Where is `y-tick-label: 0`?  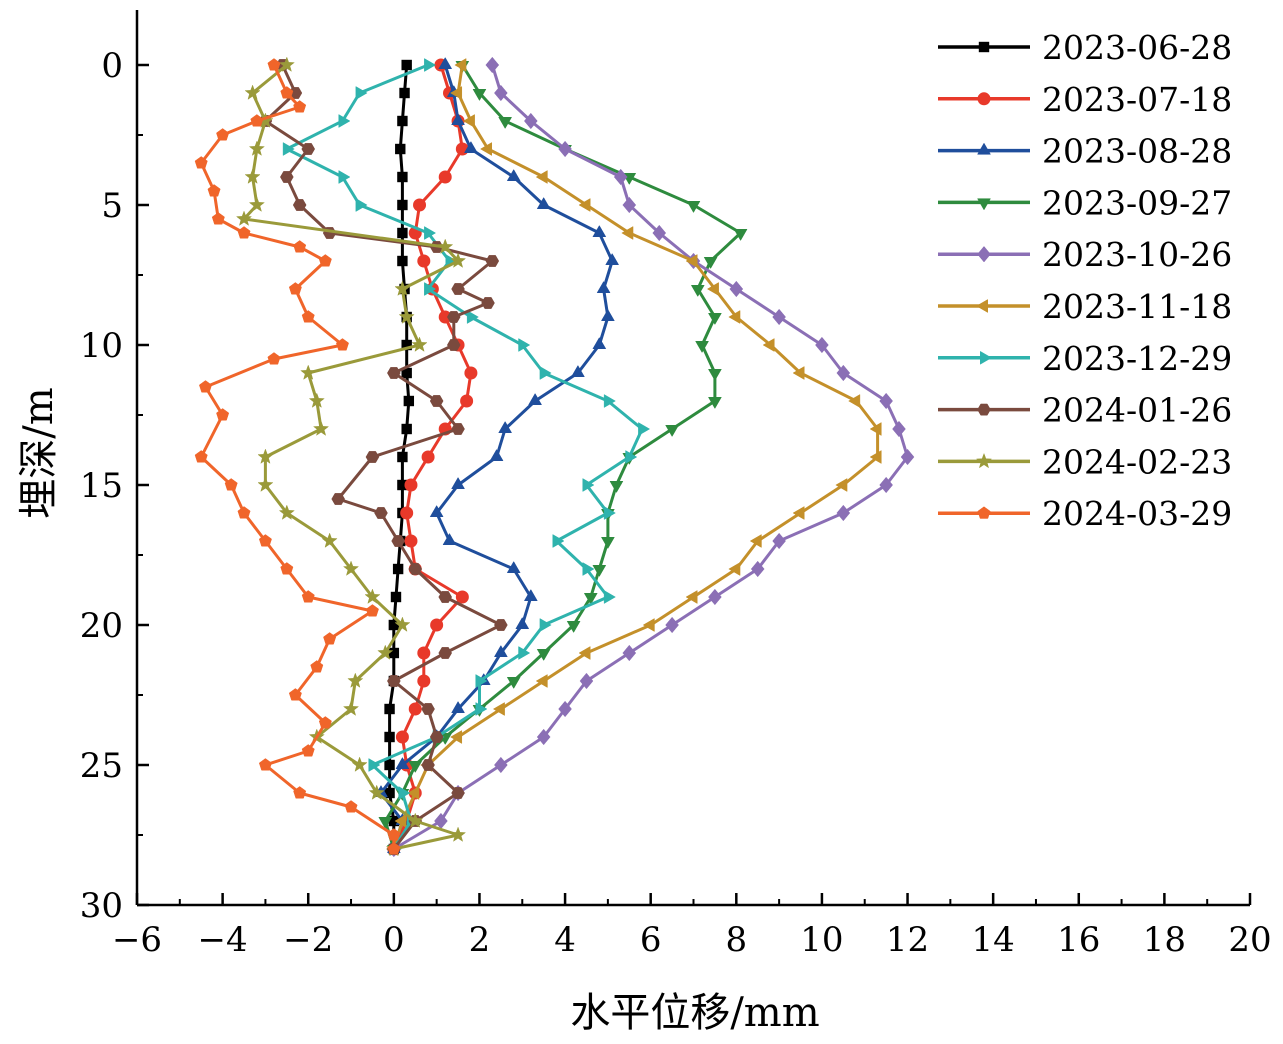 y-tick-label: 0 is located at coordinates (112, 66).